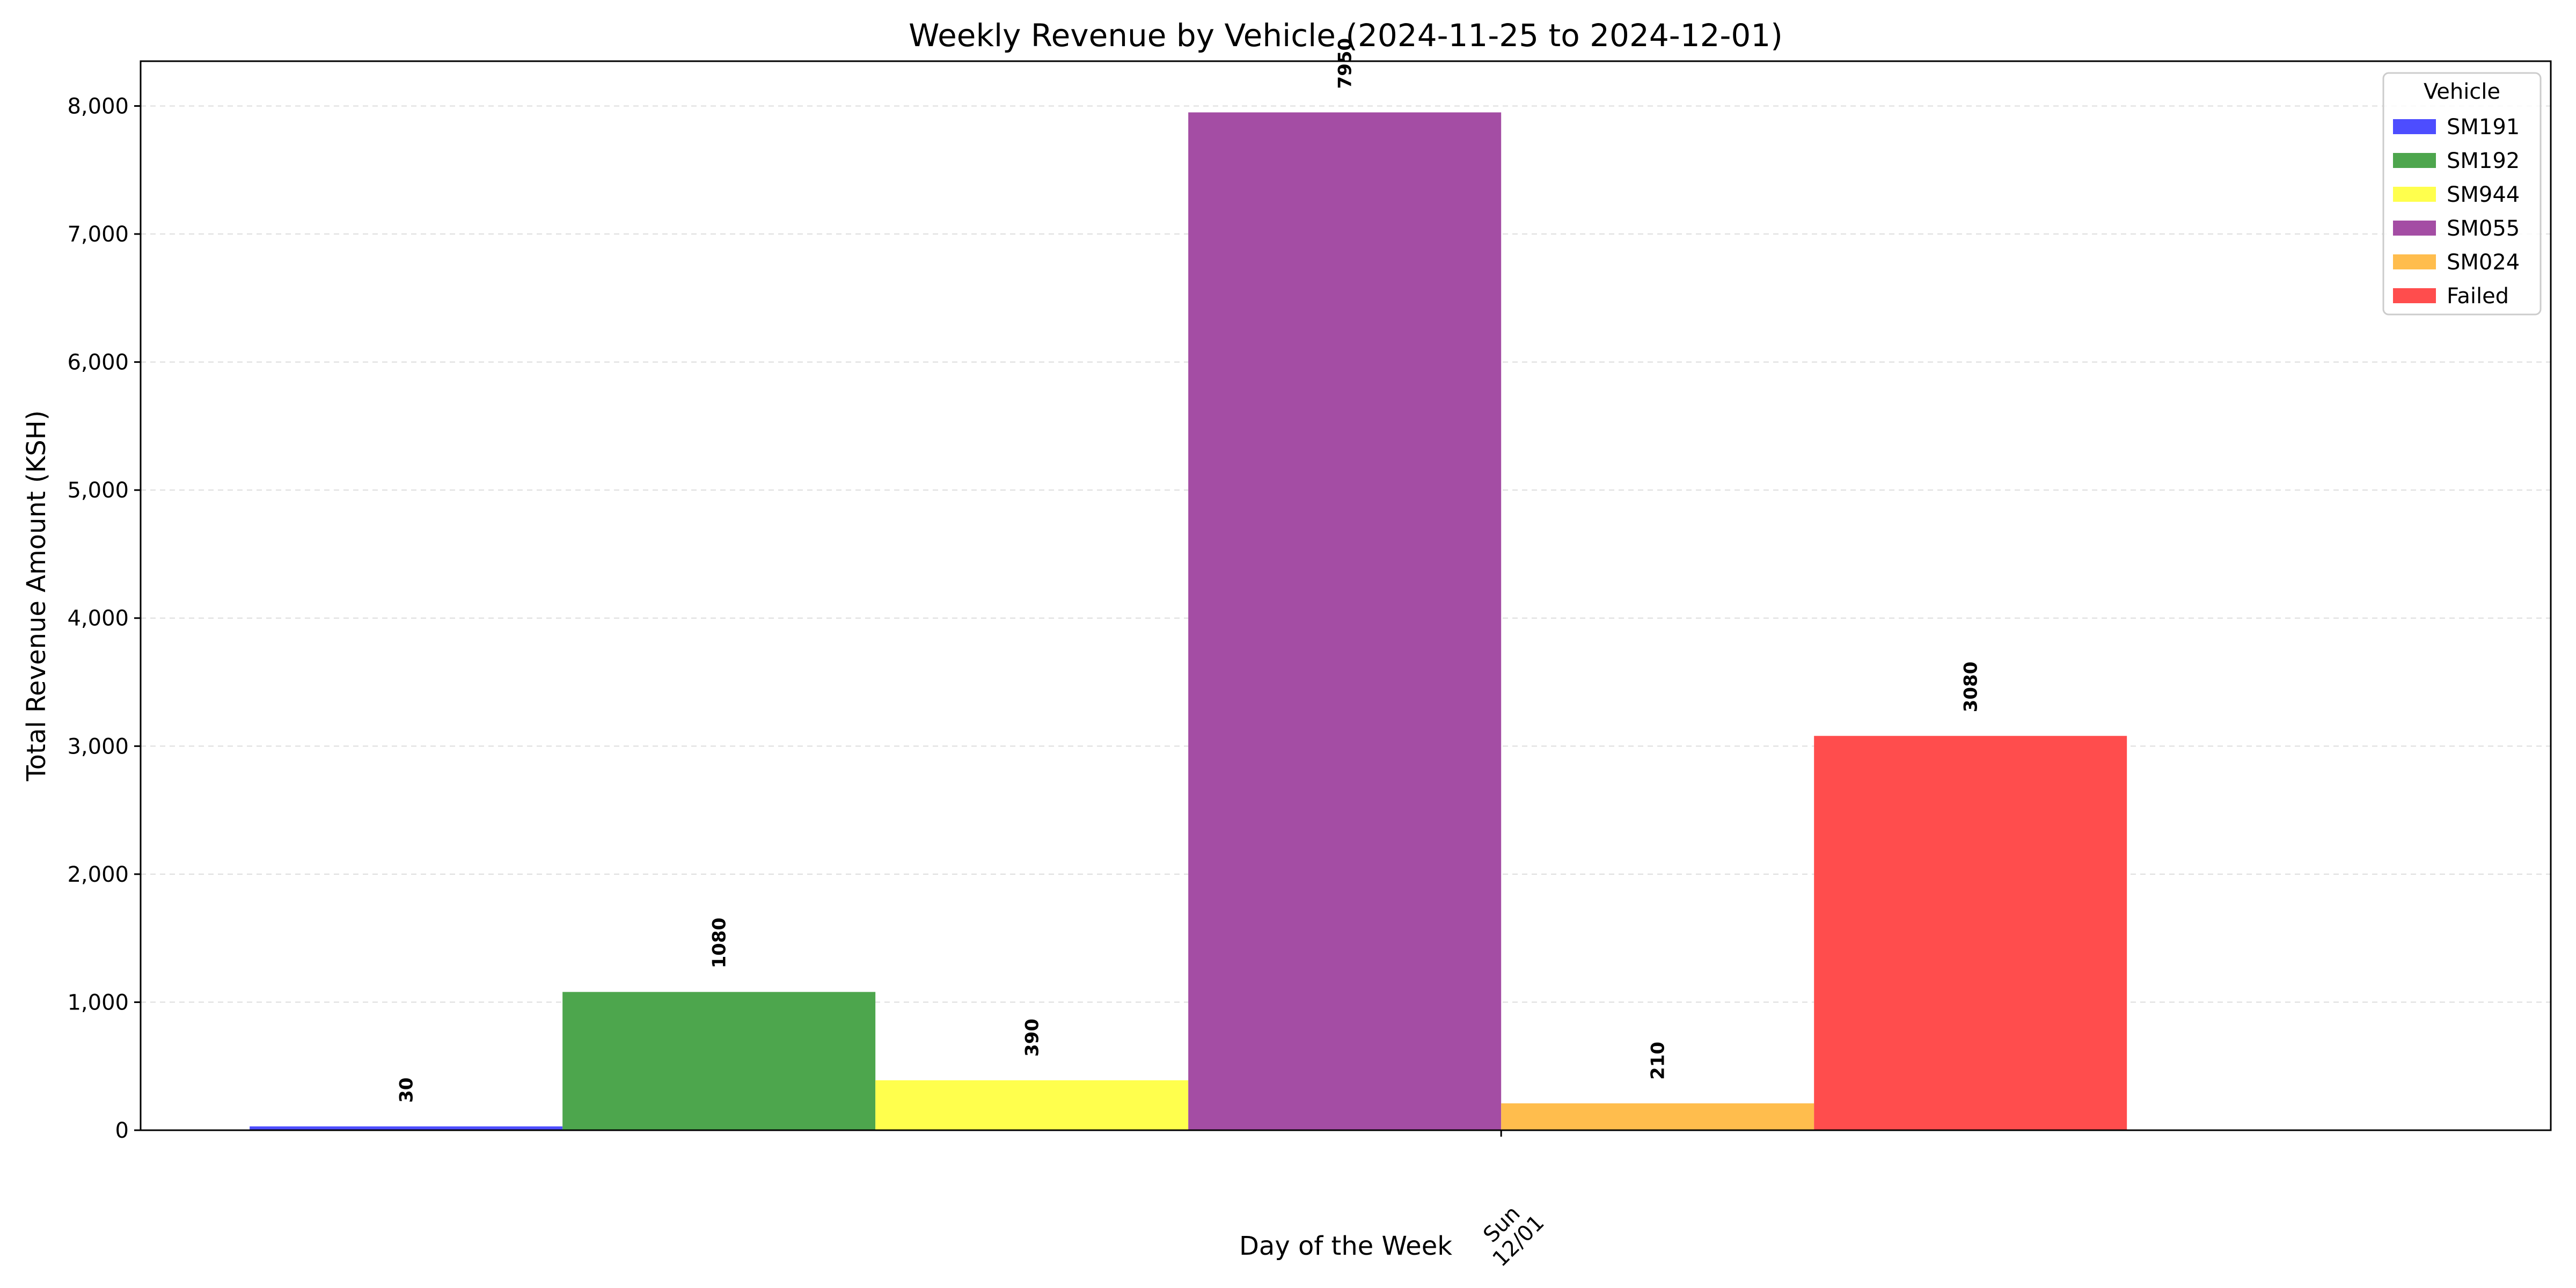 This screenshot has height=1288, width=2576. I want to click on legend: Vehicle SM191 SM192 SM944 SM055 SM024 Failed, so click(2462, 194).